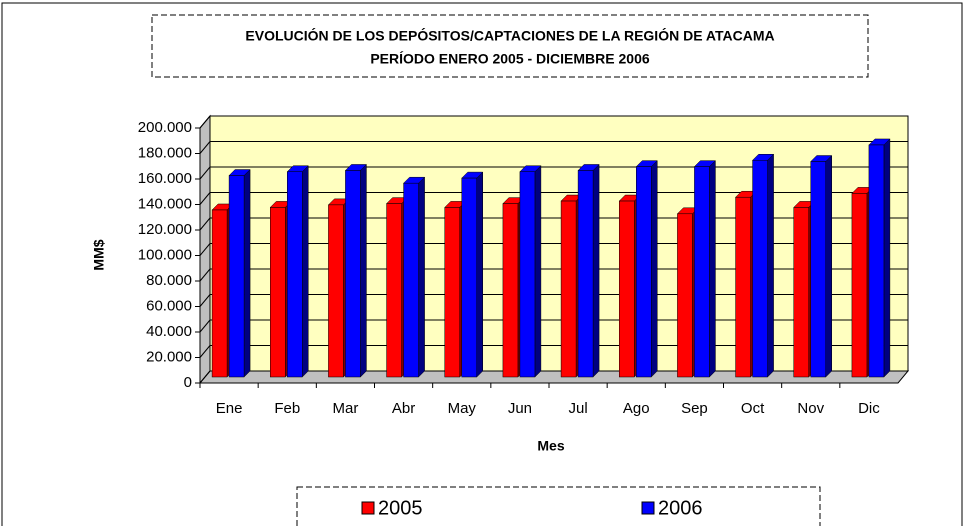 The width and height of the screenshot is (965, 526). I want to click on y-tick-label: 60.000, so click(169, 305).